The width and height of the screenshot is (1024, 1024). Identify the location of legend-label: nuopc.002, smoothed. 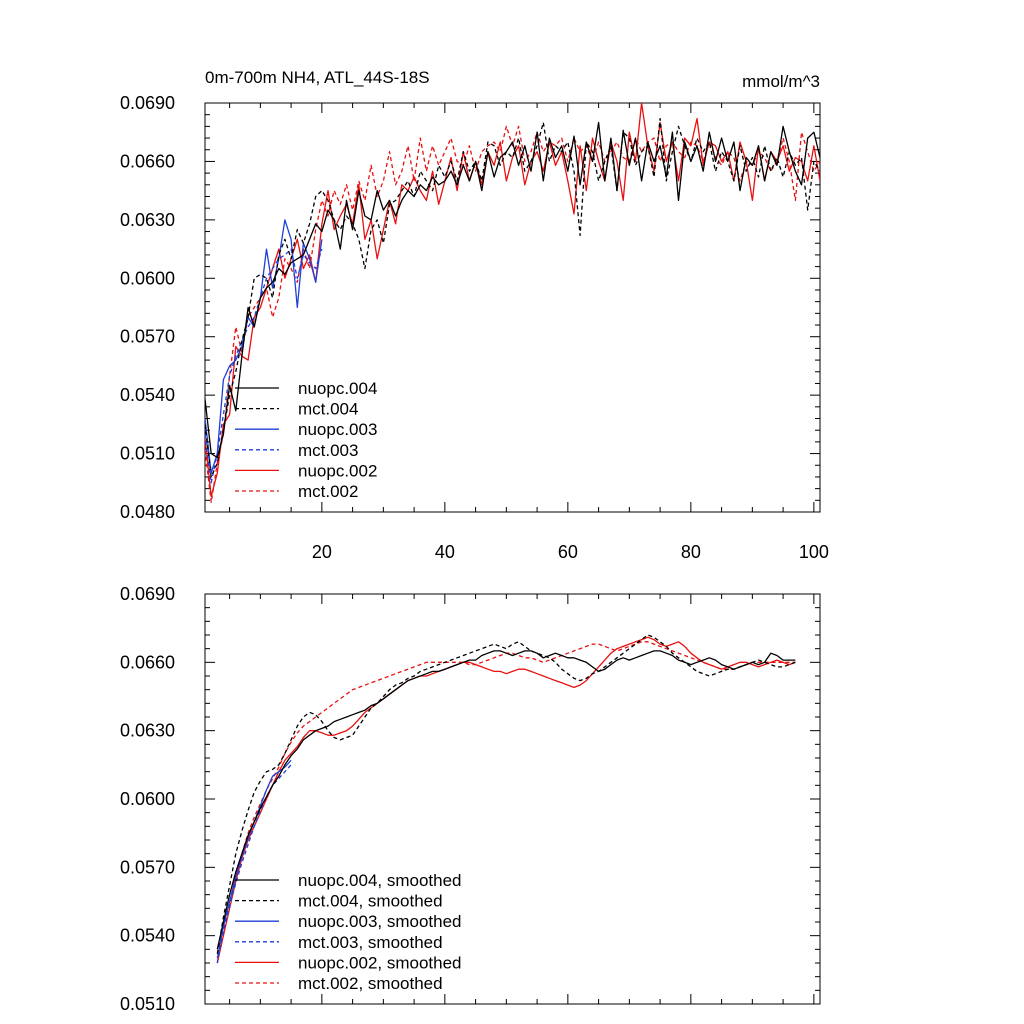
(380, 962).